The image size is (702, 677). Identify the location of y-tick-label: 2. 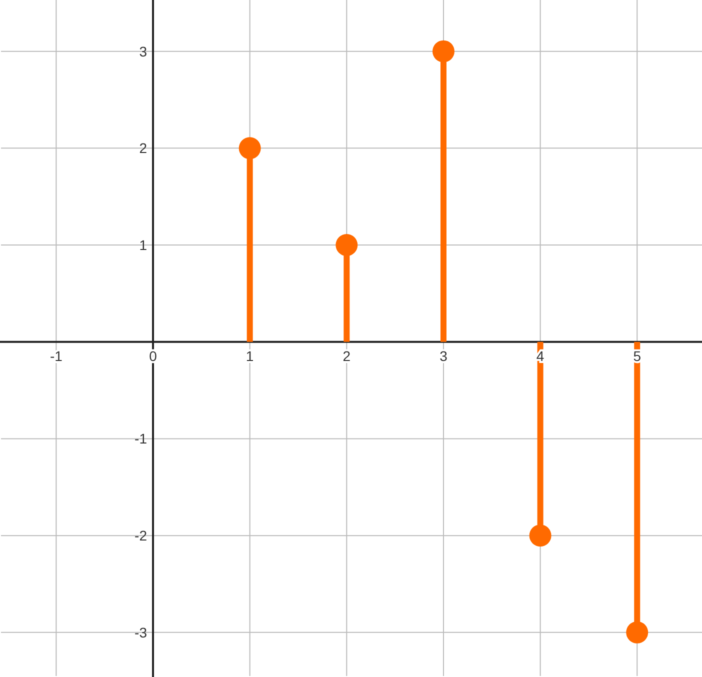
(143, 148).